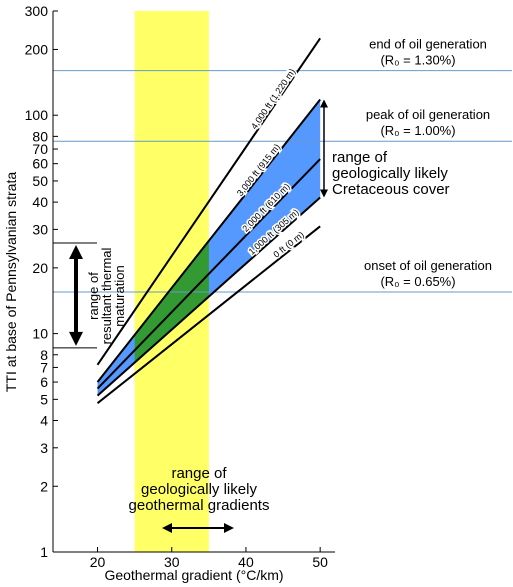 Image resolution: width=513 pixels, height=587 pixels. Describe the element at coordinates (40, 164) in the screenshot. I see `y-tick-label: 60` at that location.